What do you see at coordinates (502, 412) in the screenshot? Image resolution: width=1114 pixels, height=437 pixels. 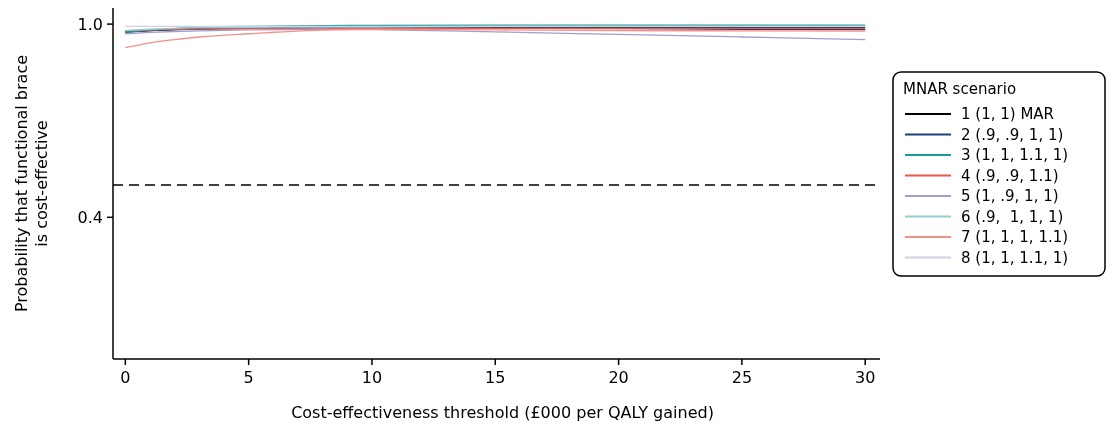 I see `x-axis-title: Cost-effectiveness threshold (£000 per QALY gained)` at bounding box center [502, 412].